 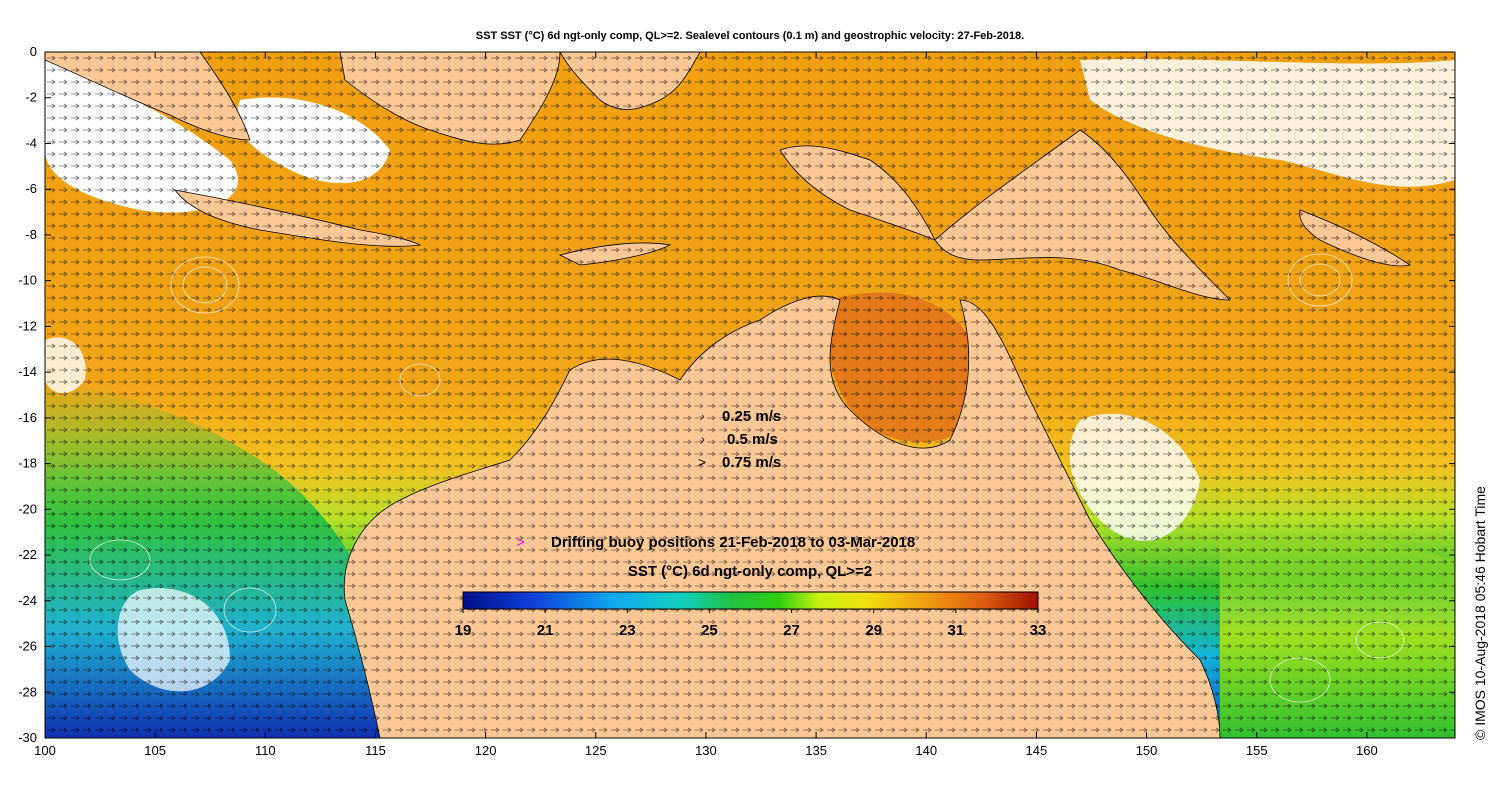 I want to click on y-tick-label: -28, so click(x=27, y=691).